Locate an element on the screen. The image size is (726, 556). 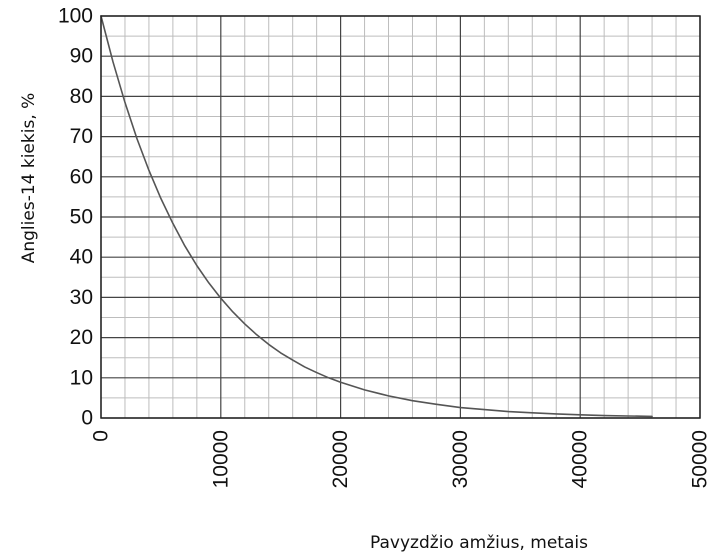
y-tick-label: 40 is located at coordinates (81, 257).